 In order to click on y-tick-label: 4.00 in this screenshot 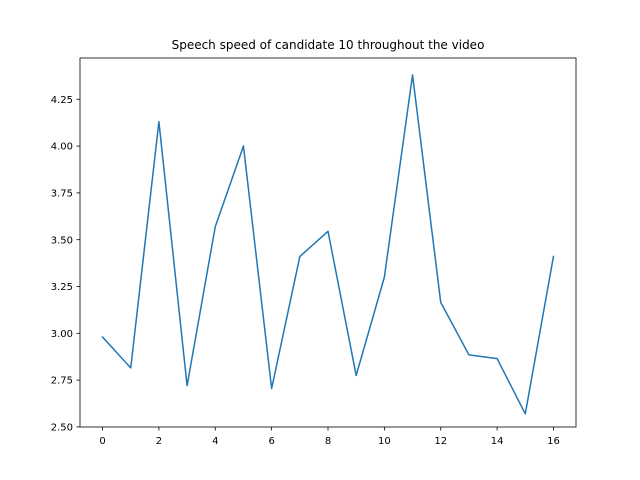, I will do `click(62, 147)`.